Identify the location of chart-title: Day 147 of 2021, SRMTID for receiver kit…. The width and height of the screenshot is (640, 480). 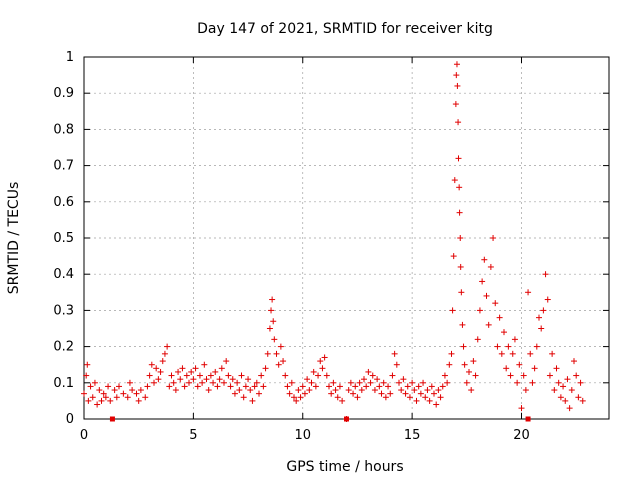
(345, 29).